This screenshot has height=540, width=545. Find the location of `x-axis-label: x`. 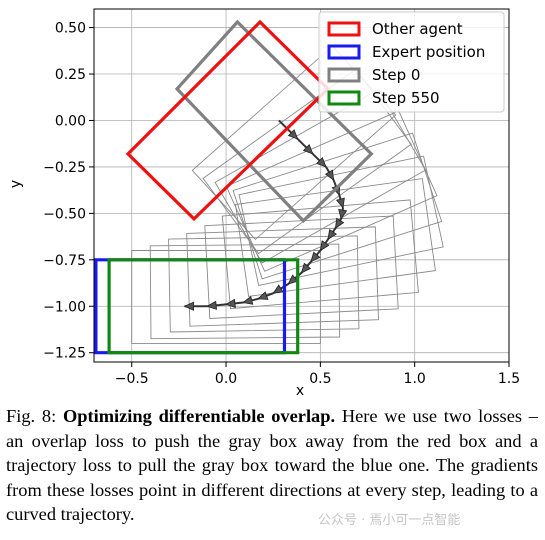

x-axis-label: x is located at coordinates (300, 391).